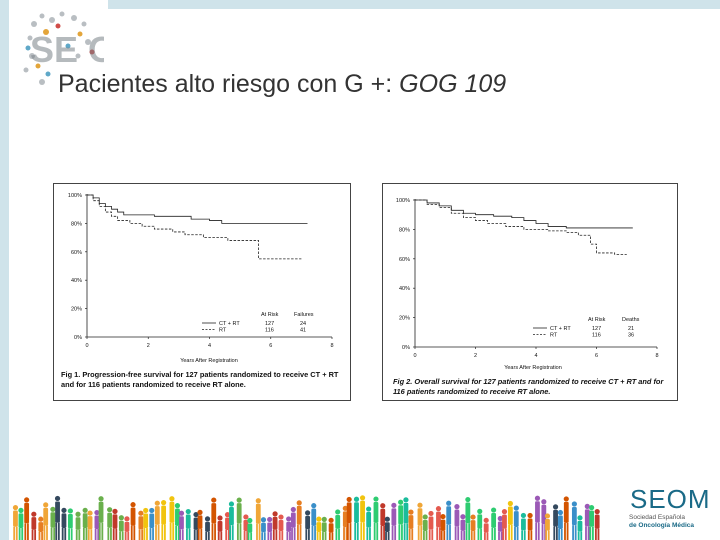 The width and height of the screenshot is (720, 540). I want to click on frame-left-bar, so click(4, 270).